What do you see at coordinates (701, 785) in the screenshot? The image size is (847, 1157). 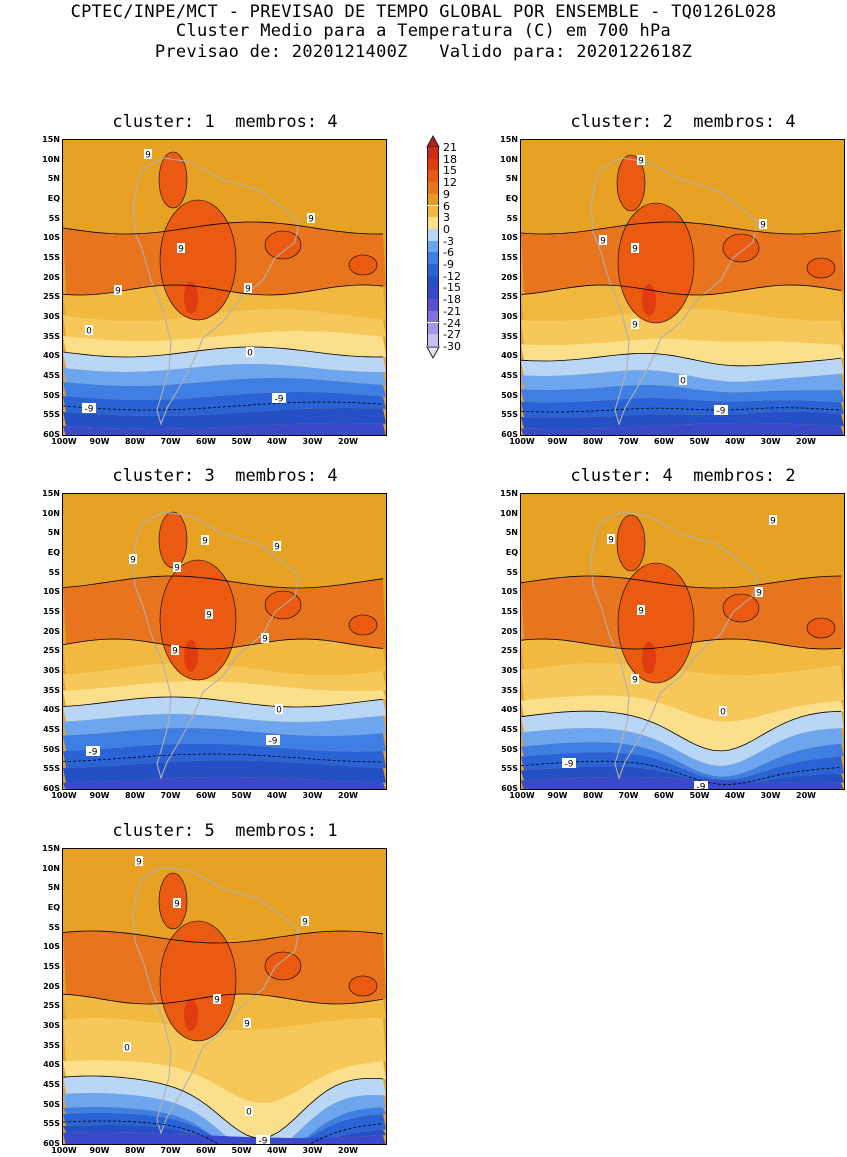 I see `contour-label: -9` at bounding box center [701, 785].